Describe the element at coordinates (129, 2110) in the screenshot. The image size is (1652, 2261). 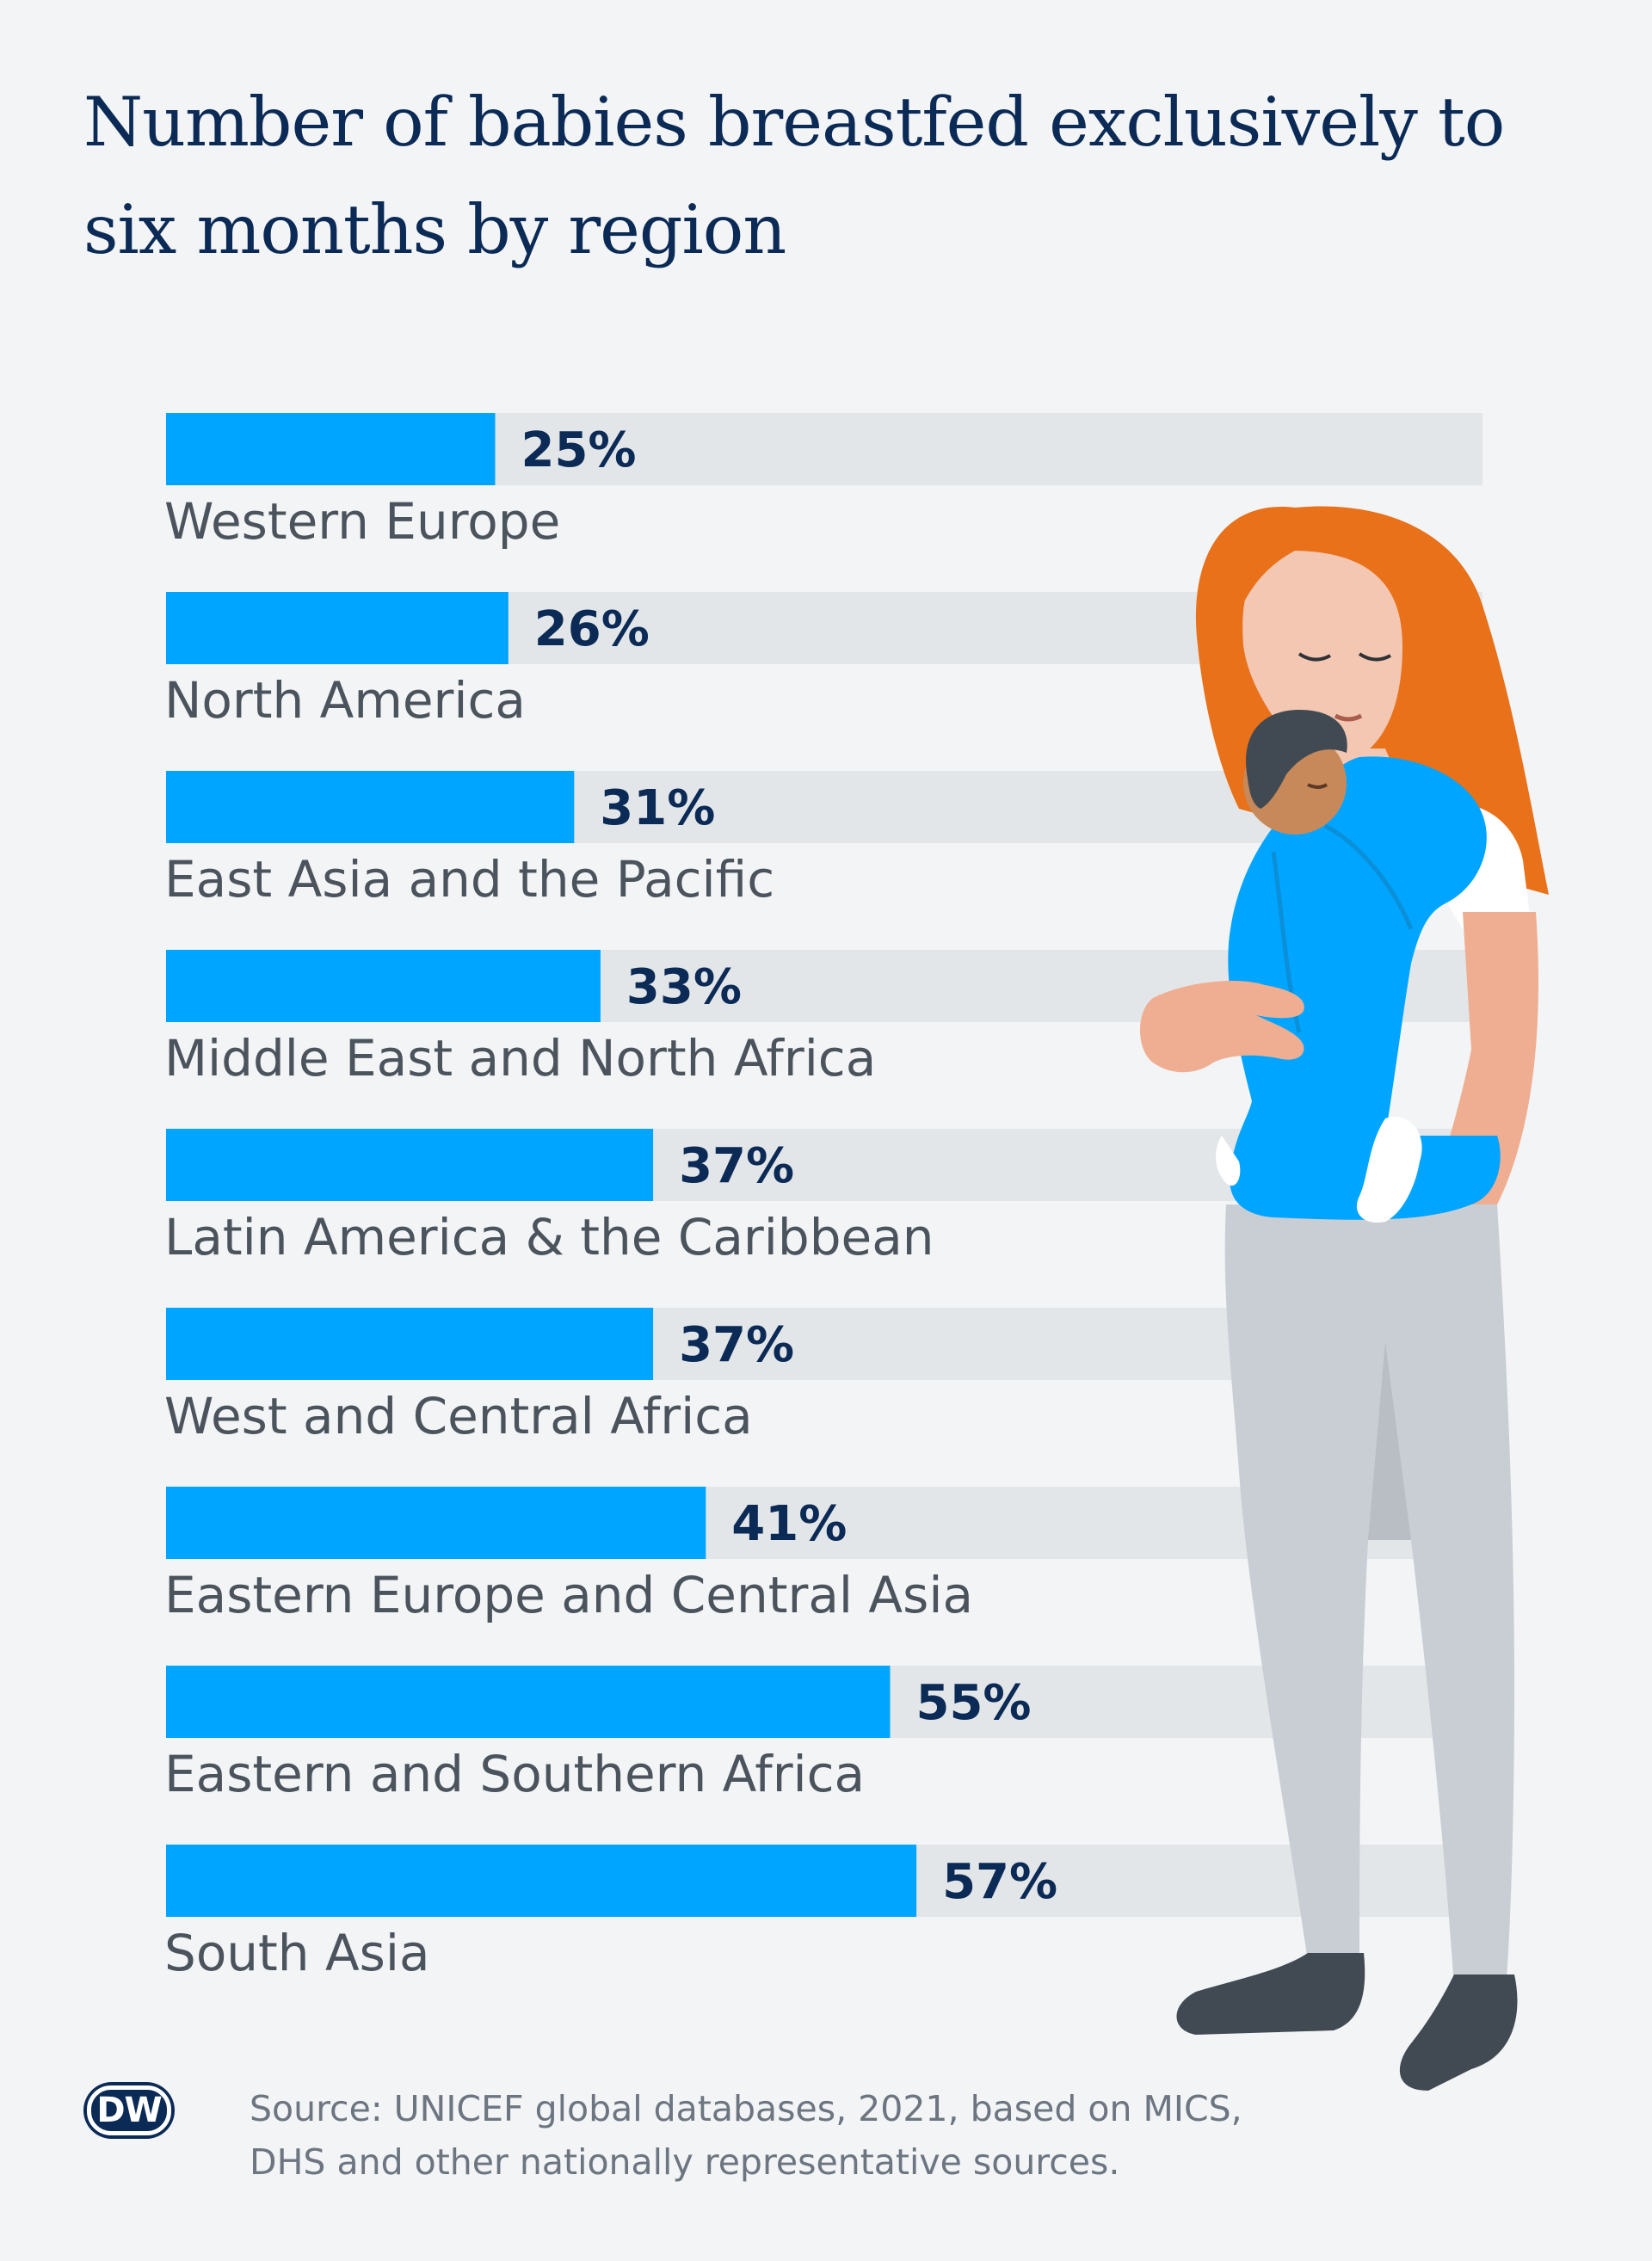
I see `dw-logo: DW` at that location.